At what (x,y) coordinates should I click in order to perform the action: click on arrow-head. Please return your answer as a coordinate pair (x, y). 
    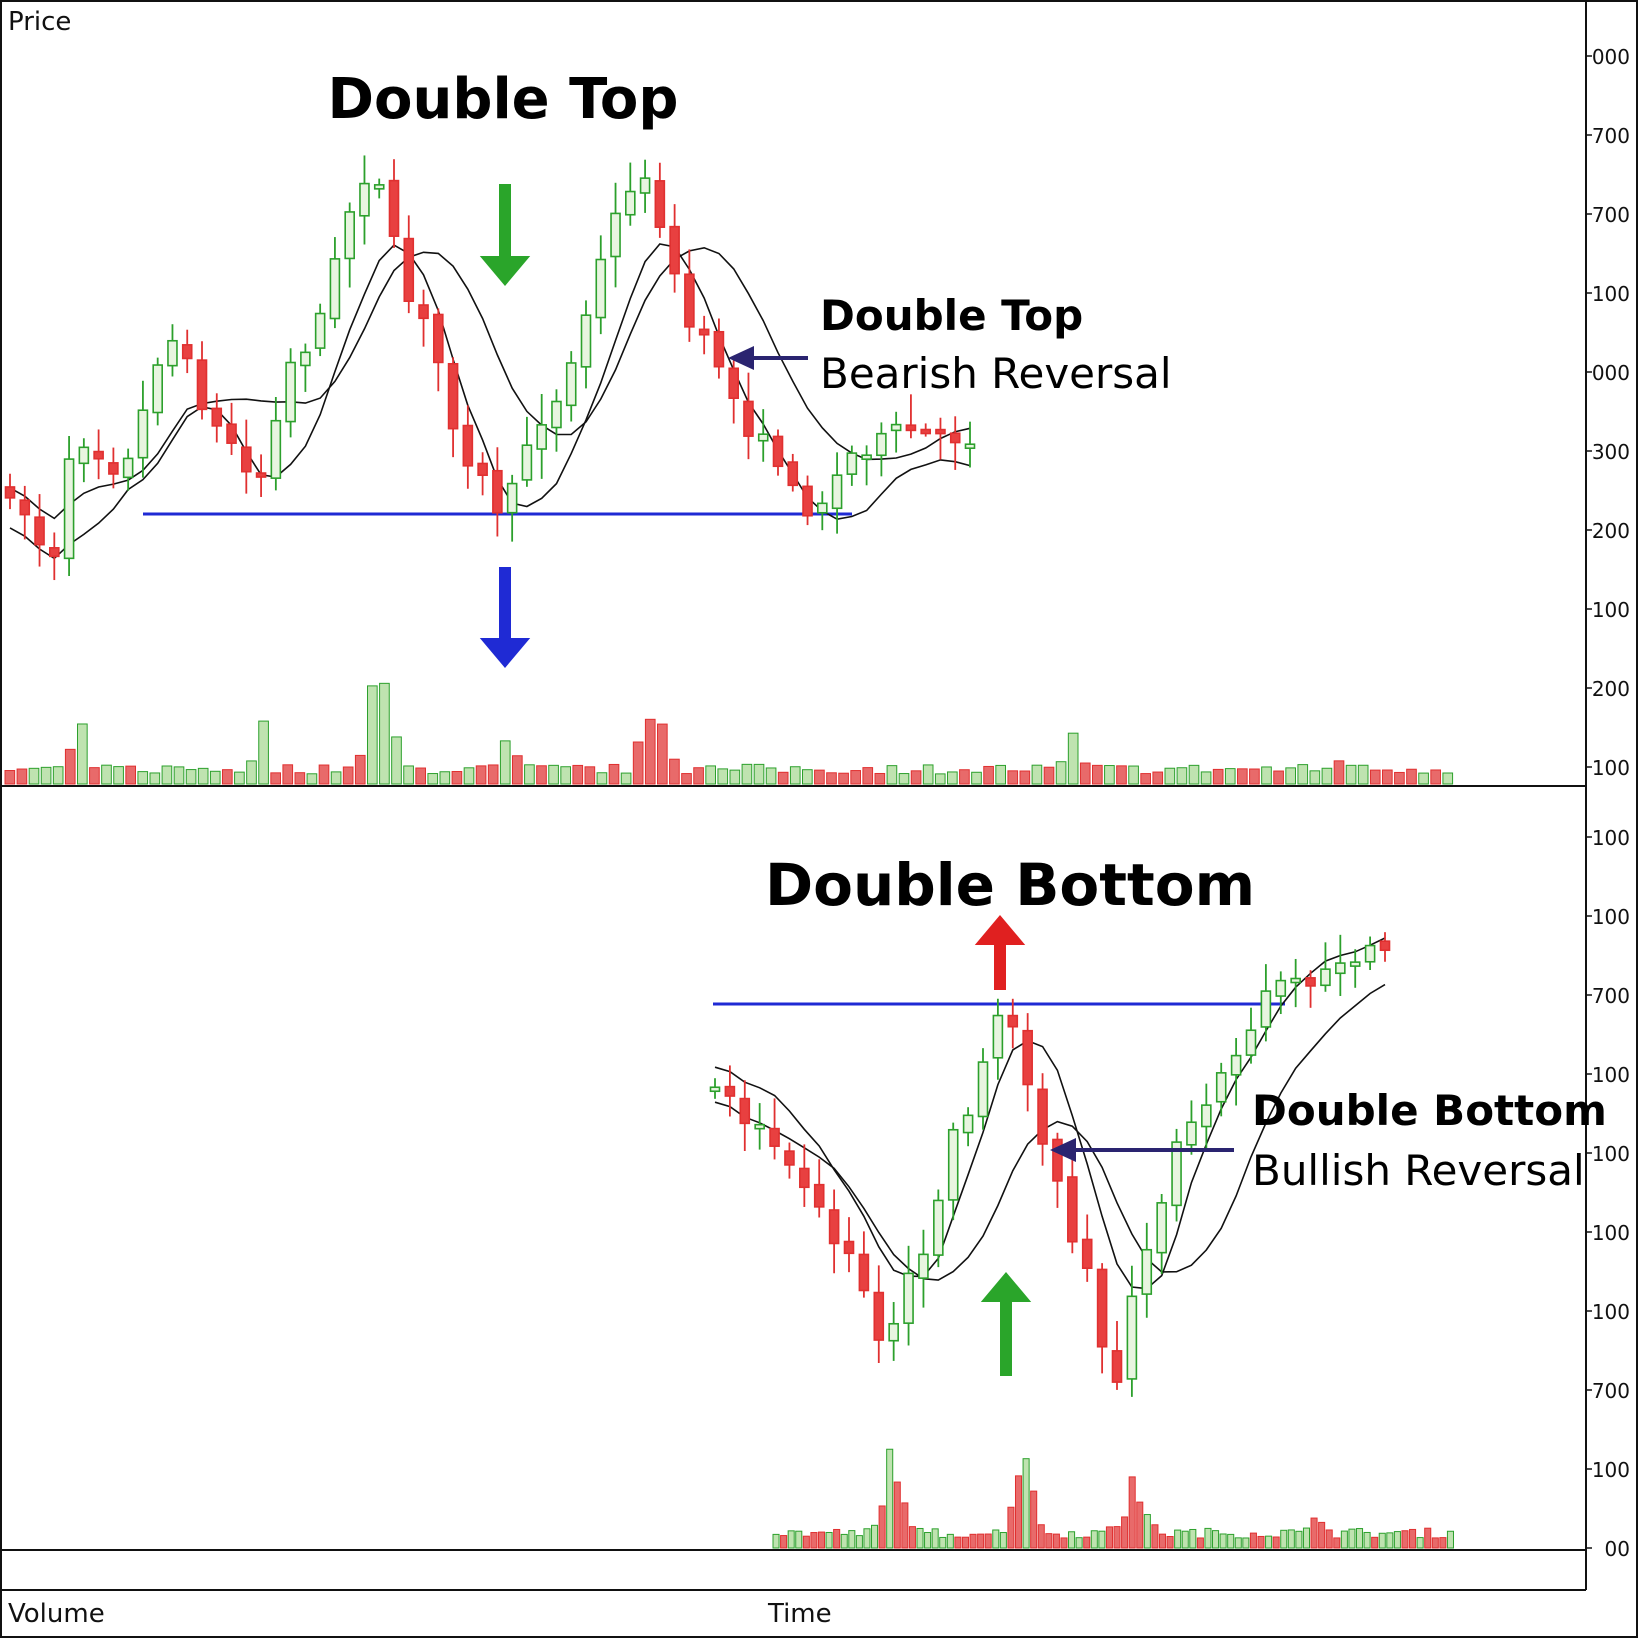
    Looking at the image, I should click on (1006, 1287).